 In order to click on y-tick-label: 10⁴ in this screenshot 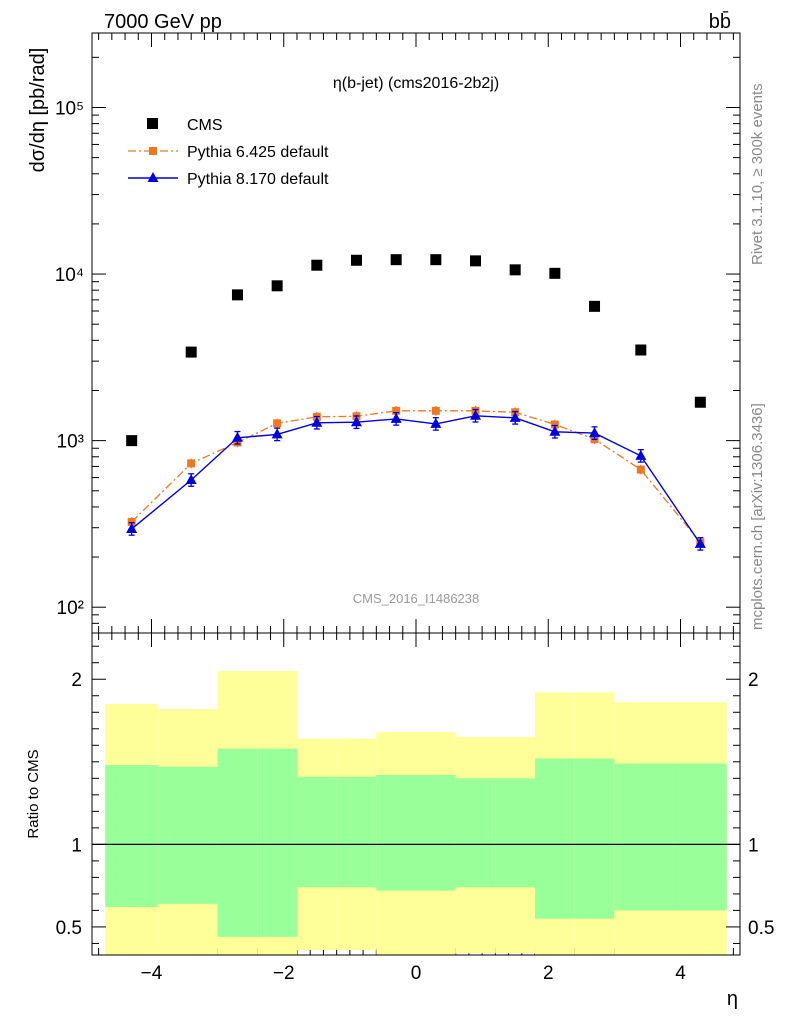, I will do `click(69, 275)`.